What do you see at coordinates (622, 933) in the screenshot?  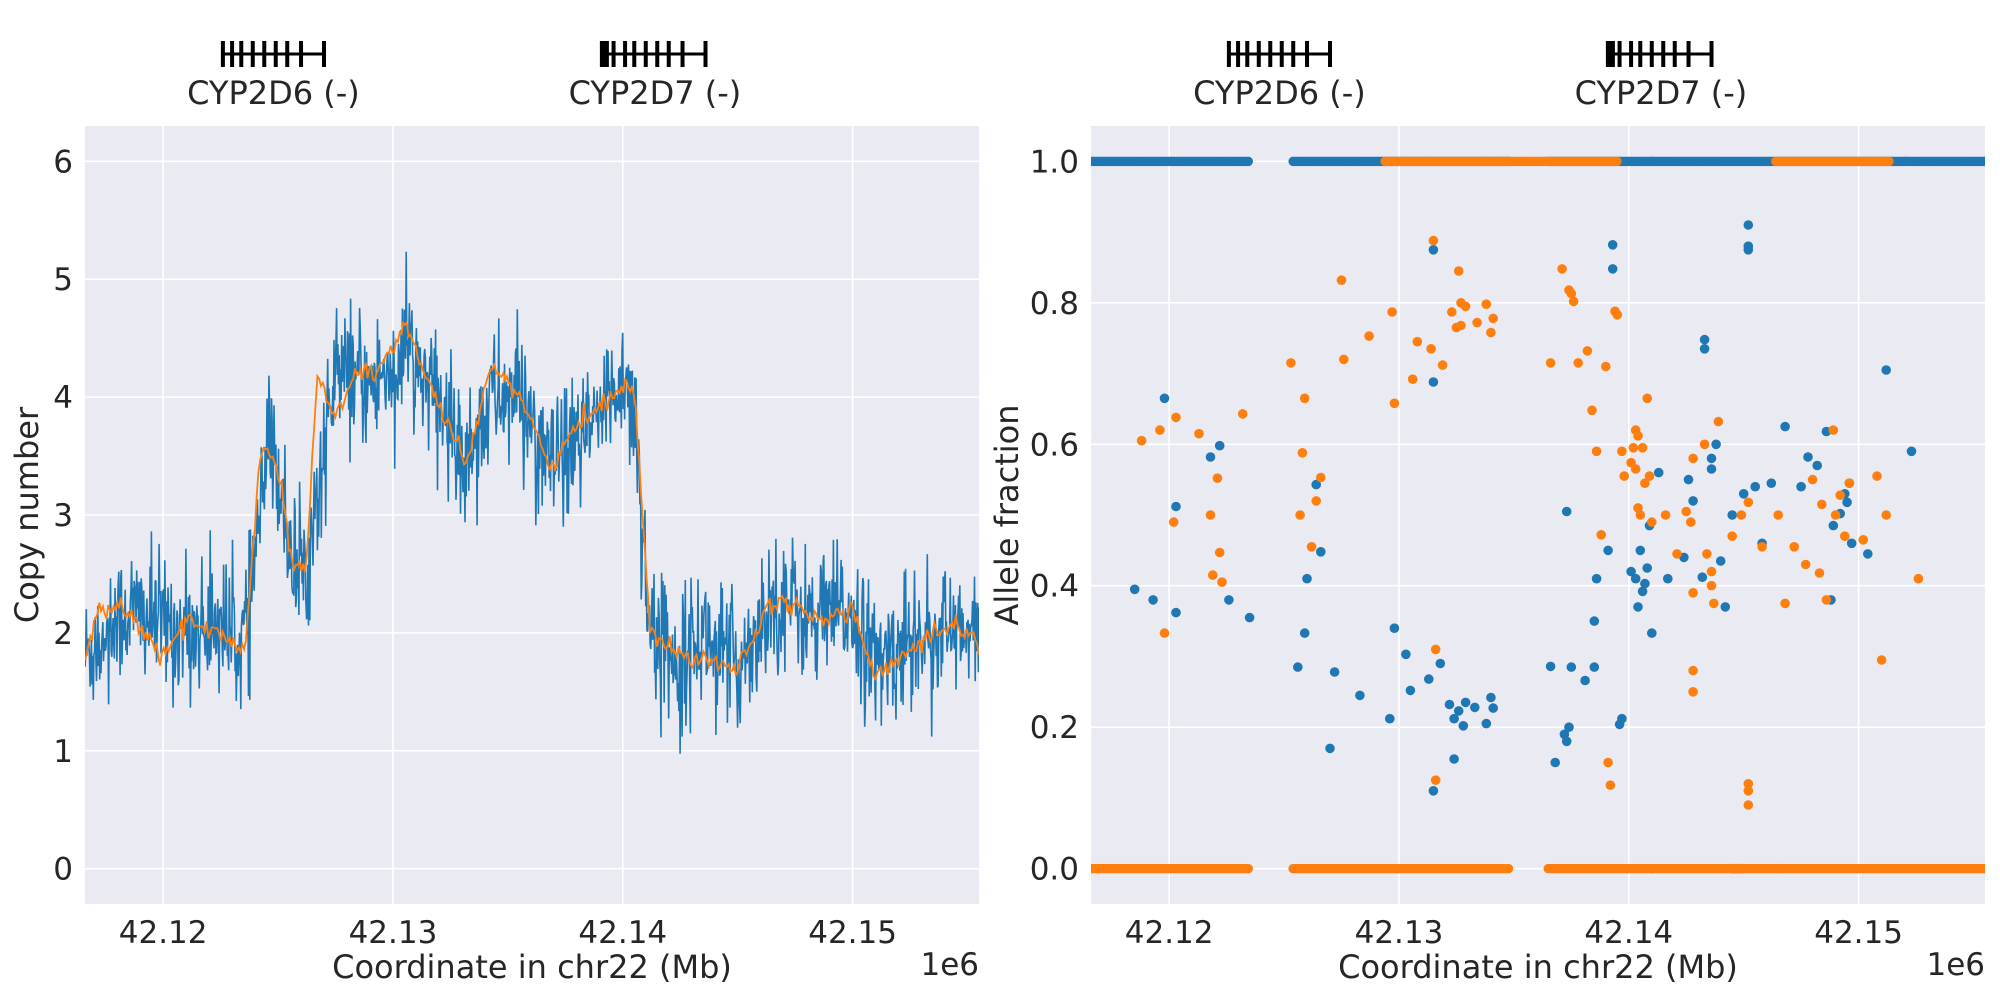 I see `x-tick-label: 42.14` at bounding box center [622, 933].